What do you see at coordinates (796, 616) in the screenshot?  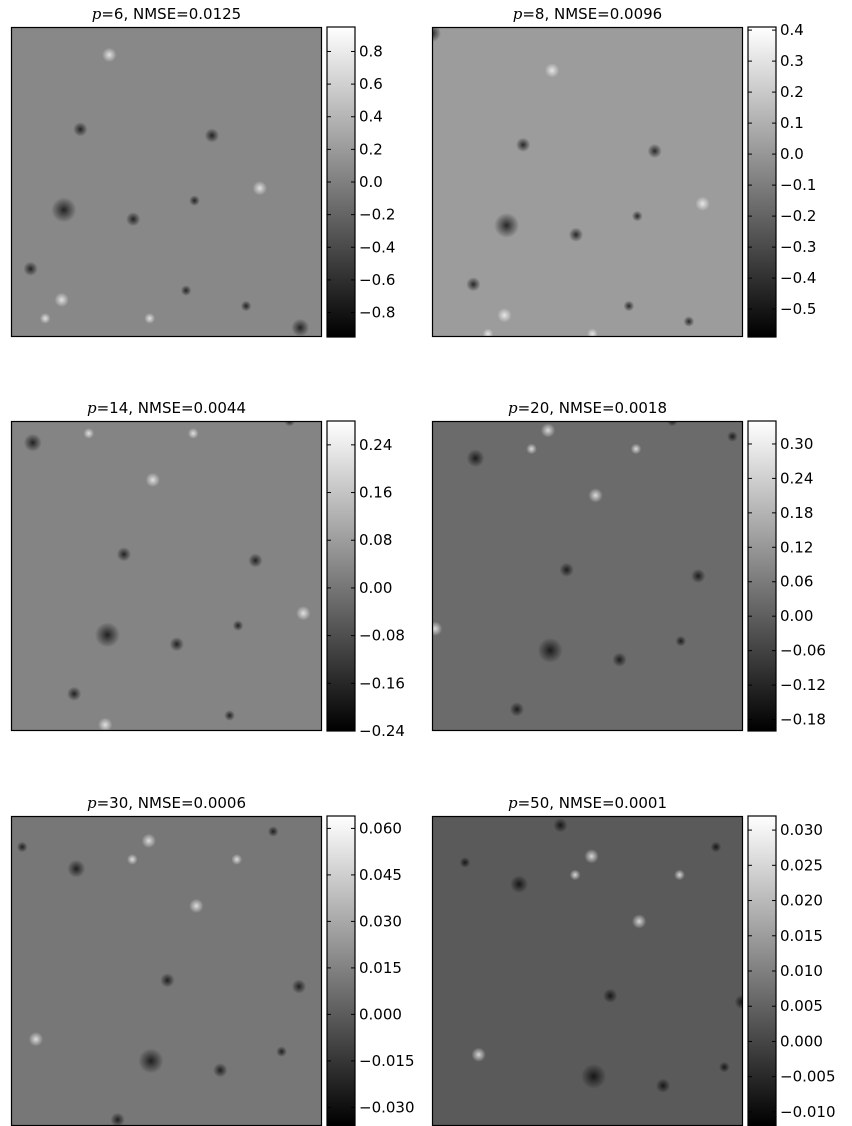 I see `colorbar-tick-label: 0.00` at bounding box center [796, 616].